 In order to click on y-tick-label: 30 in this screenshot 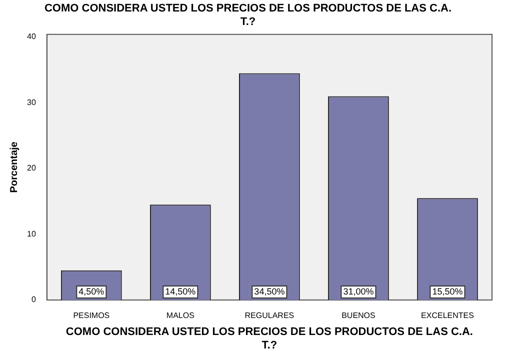, I will do `click(31, 102)`.